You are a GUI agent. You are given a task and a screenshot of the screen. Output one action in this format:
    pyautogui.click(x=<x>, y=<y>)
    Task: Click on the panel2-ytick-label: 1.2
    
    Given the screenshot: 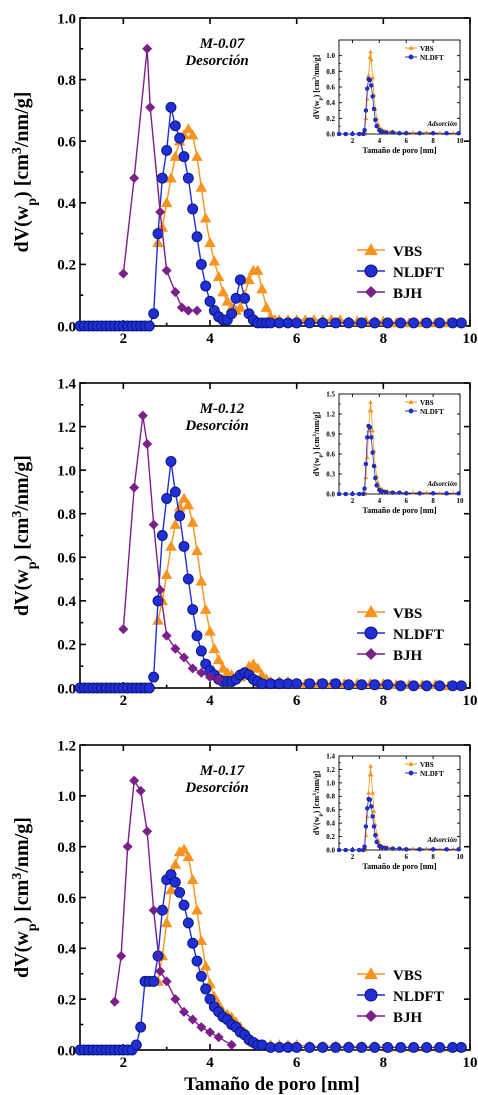 What is the action you would take?
    pyautogui.click(x=66, y=428)
    